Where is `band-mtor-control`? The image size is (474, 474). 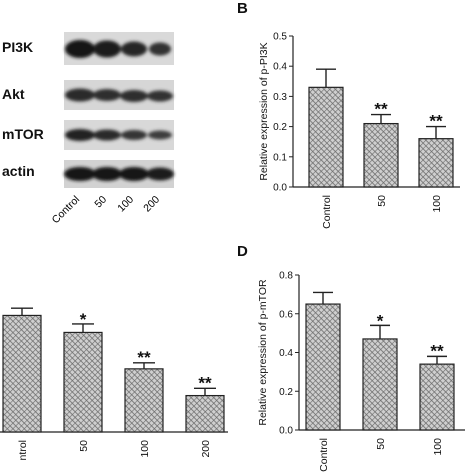
band-mtor-control is located at coordinates (80, 135).